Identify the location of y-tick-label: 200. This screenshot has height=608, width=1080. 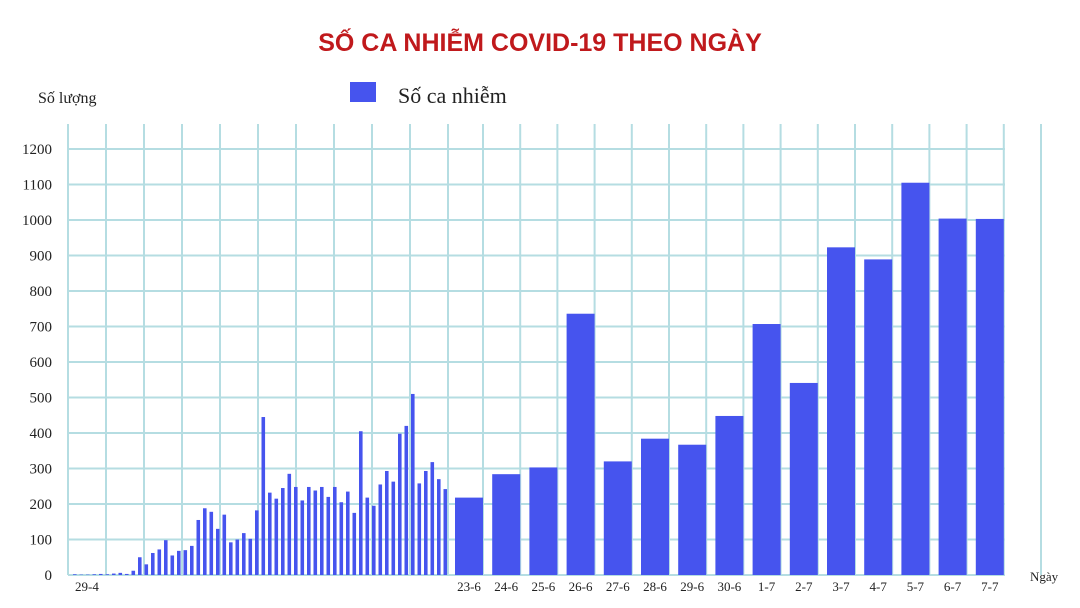
(41, 505).